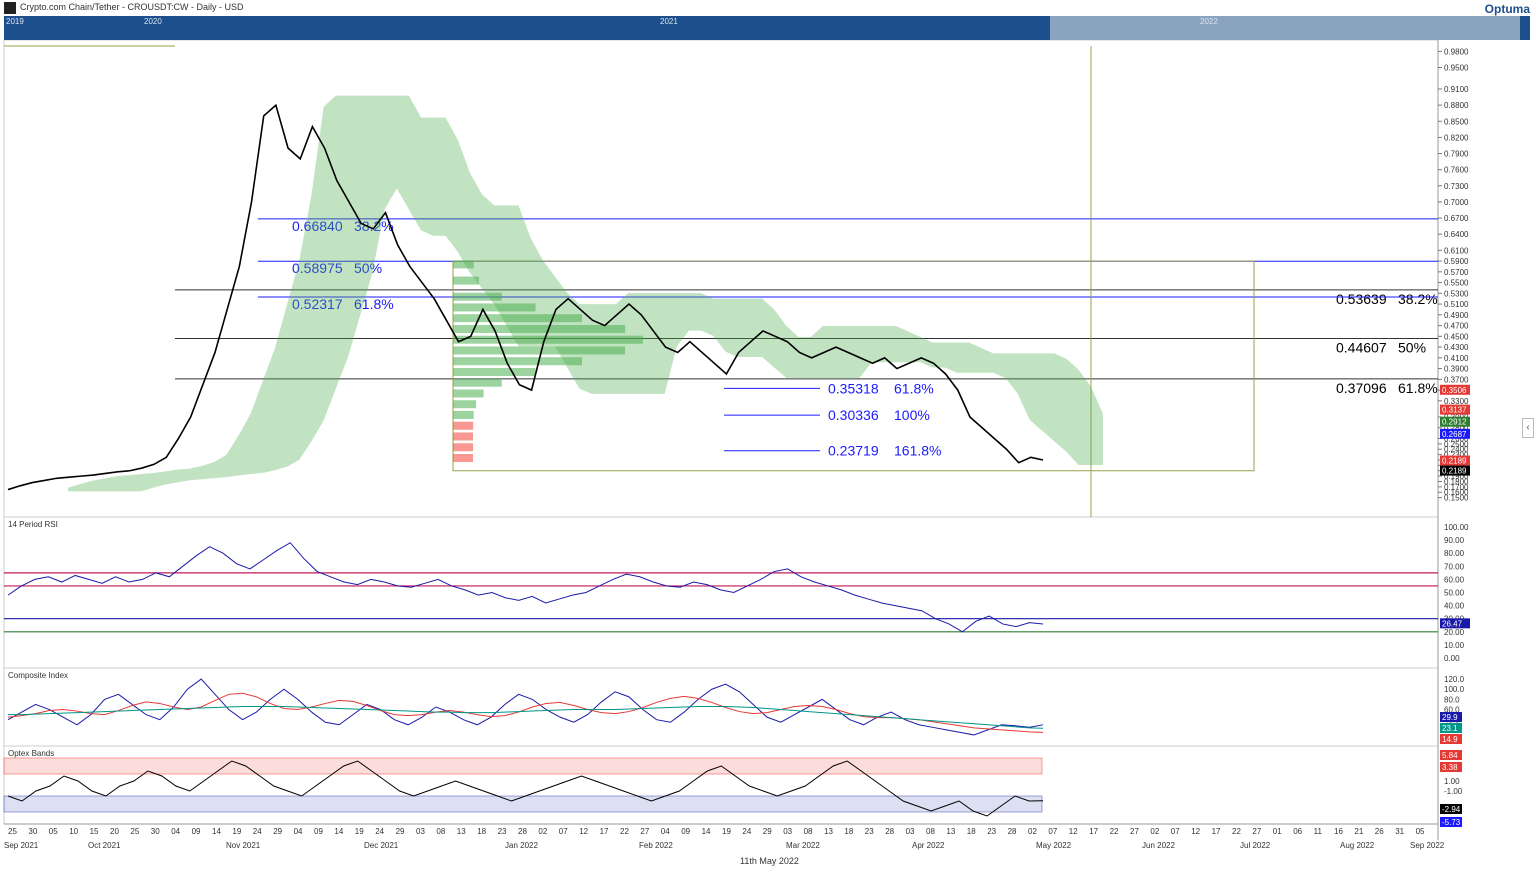 This screenshot has height=873, width=1536. Describe the element at coordinates (1456, 449) in the screenshot. I see `price-y-tick-label: 0.2400` at that location.